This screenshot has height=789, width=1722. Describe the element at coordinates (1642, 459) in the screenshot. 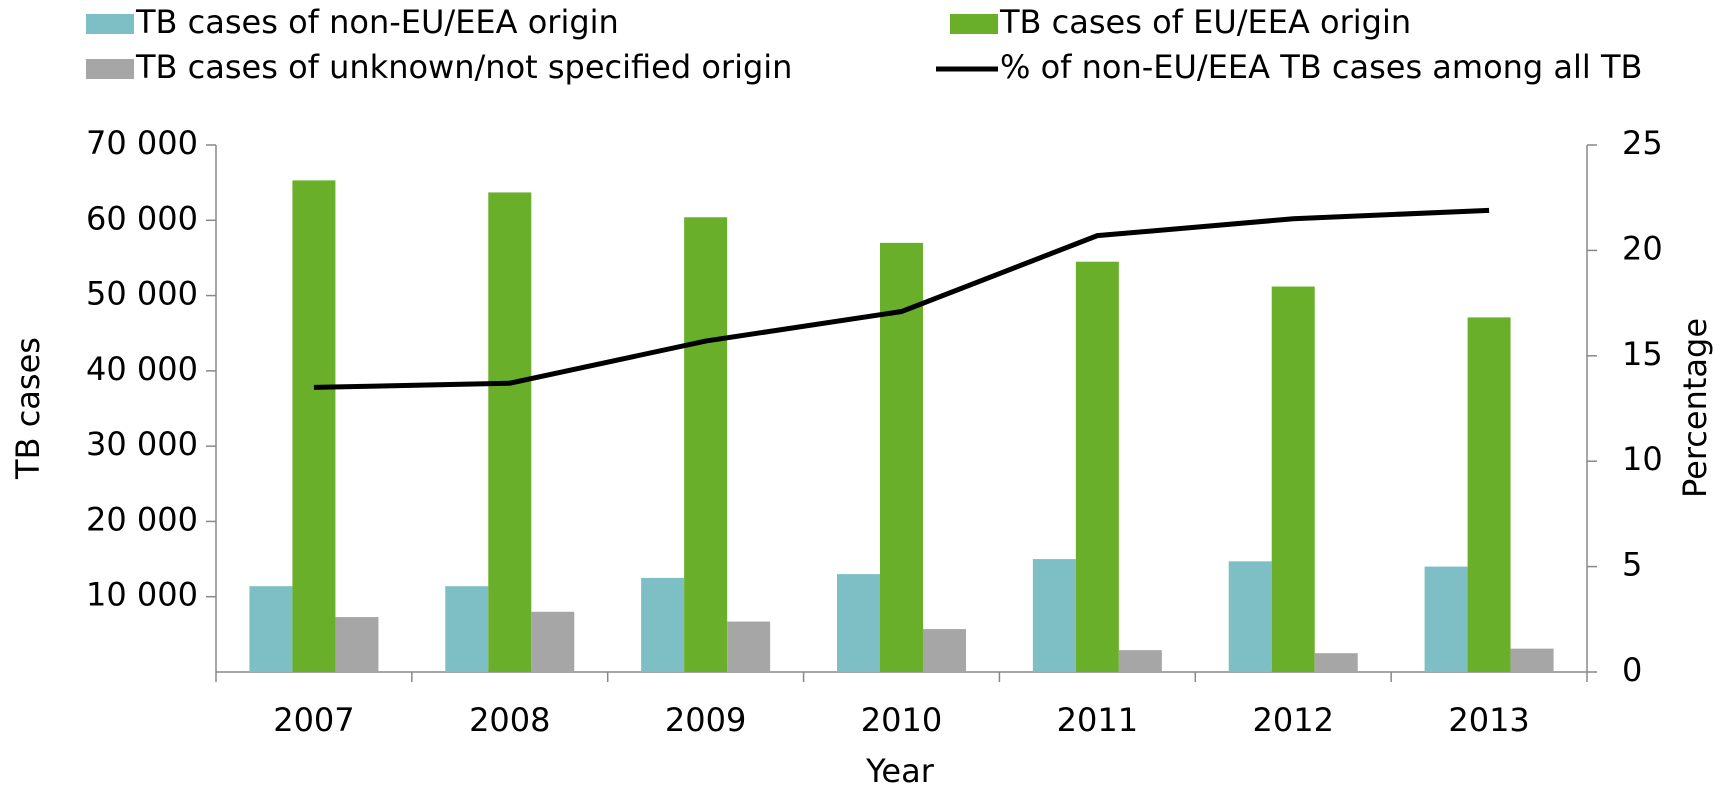

I see `y2-tick-label: 10` at that location.